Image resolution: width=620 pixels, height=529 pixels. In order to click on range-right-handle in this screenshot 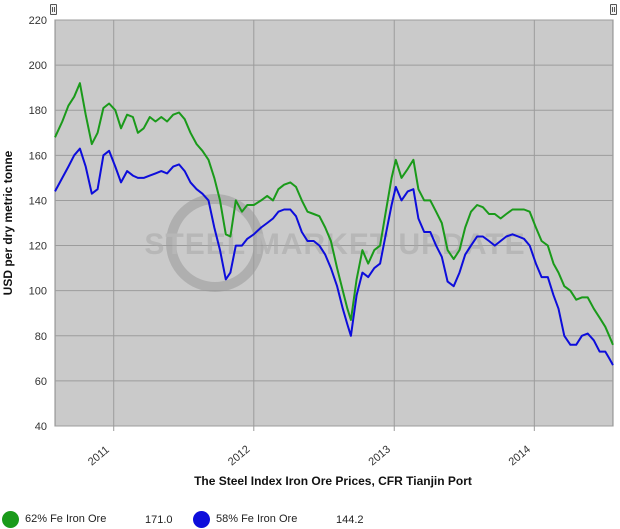, I will do `click(613, 9)`.